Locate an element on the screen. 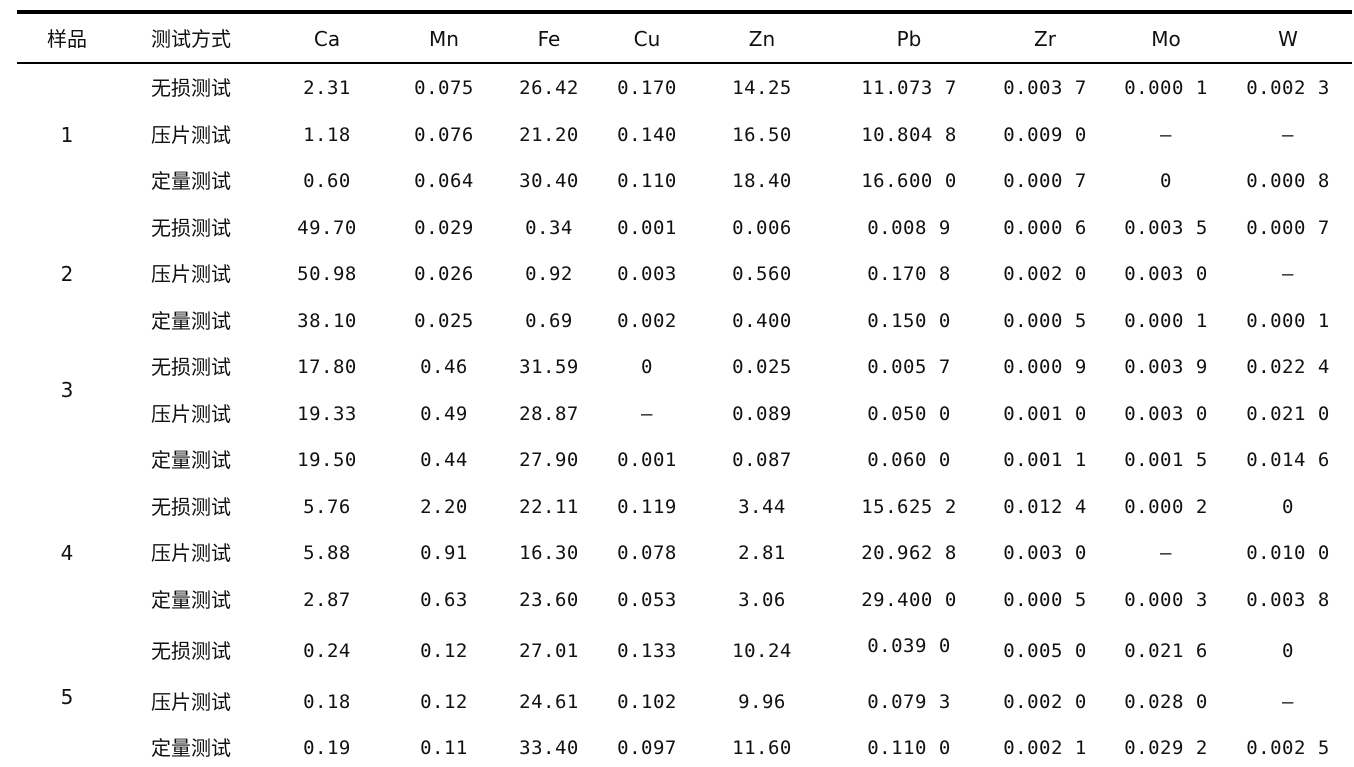 The width and height of the screenshot is (1354, 767). value-cell: 0.44 is located at coordinates (444, 460).